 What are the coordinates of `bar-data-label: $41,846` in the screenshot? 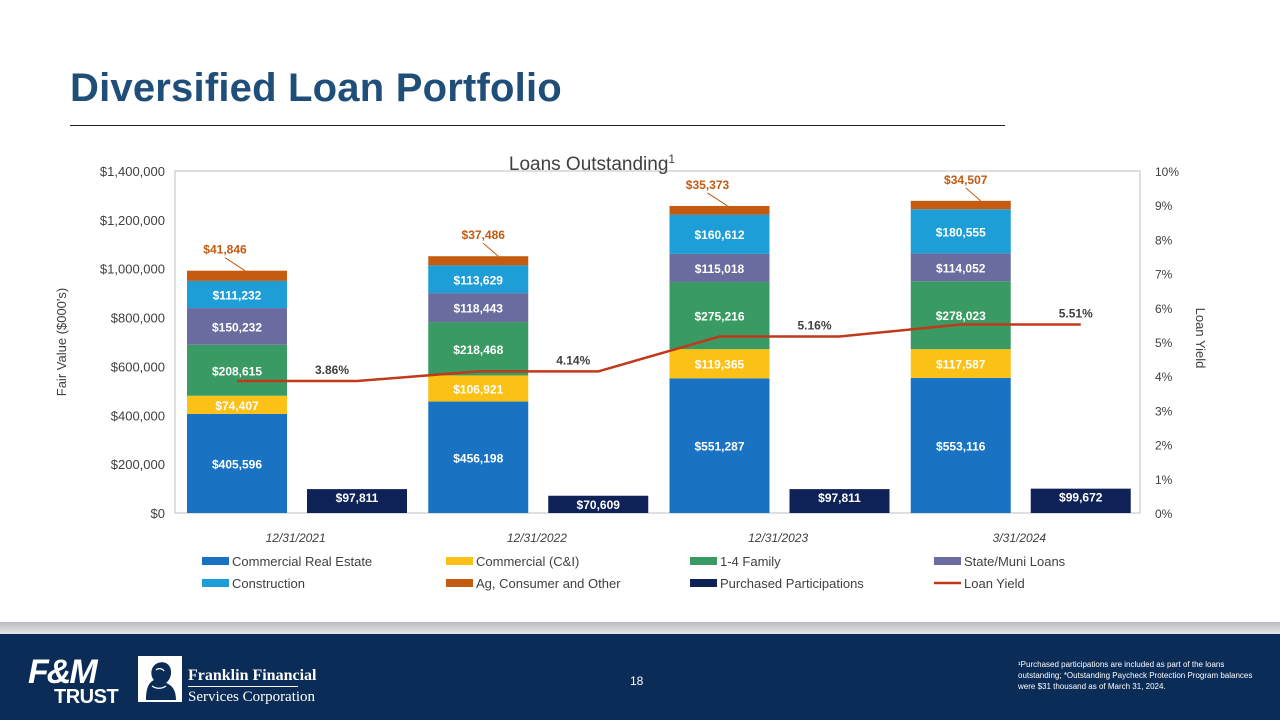 It's located at (225, 250).